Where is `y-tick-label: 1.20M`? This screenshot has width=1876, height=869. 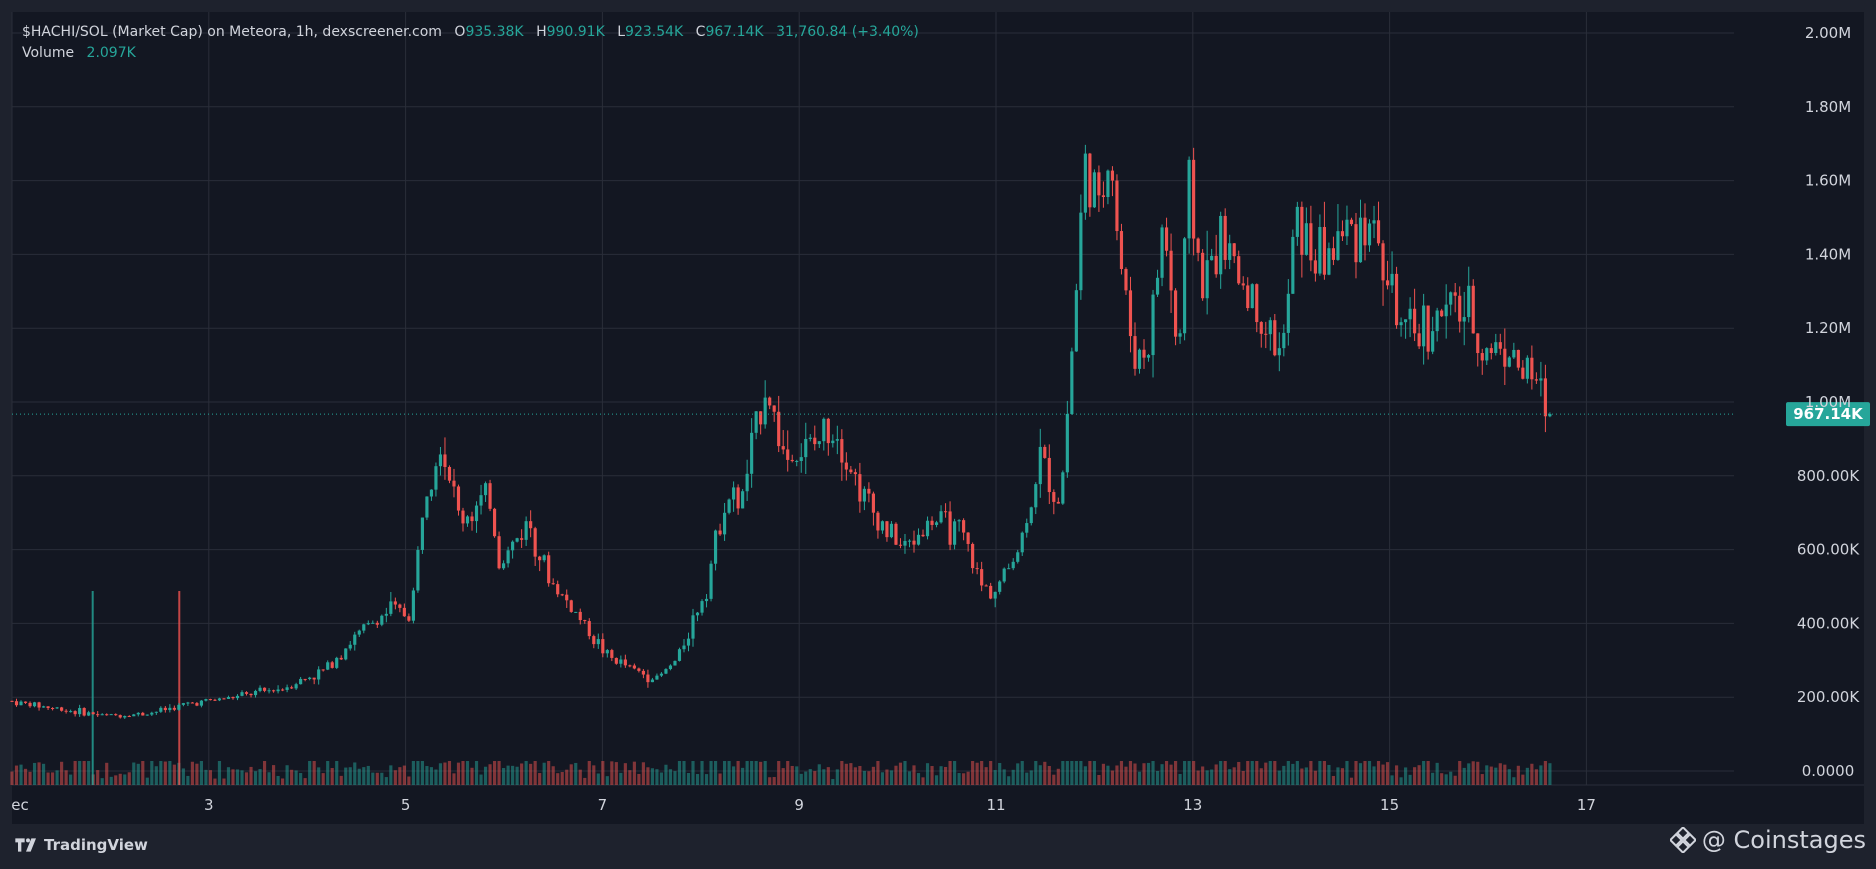 y-tick-label: 1.20M is located at coordinates (1828, 328).